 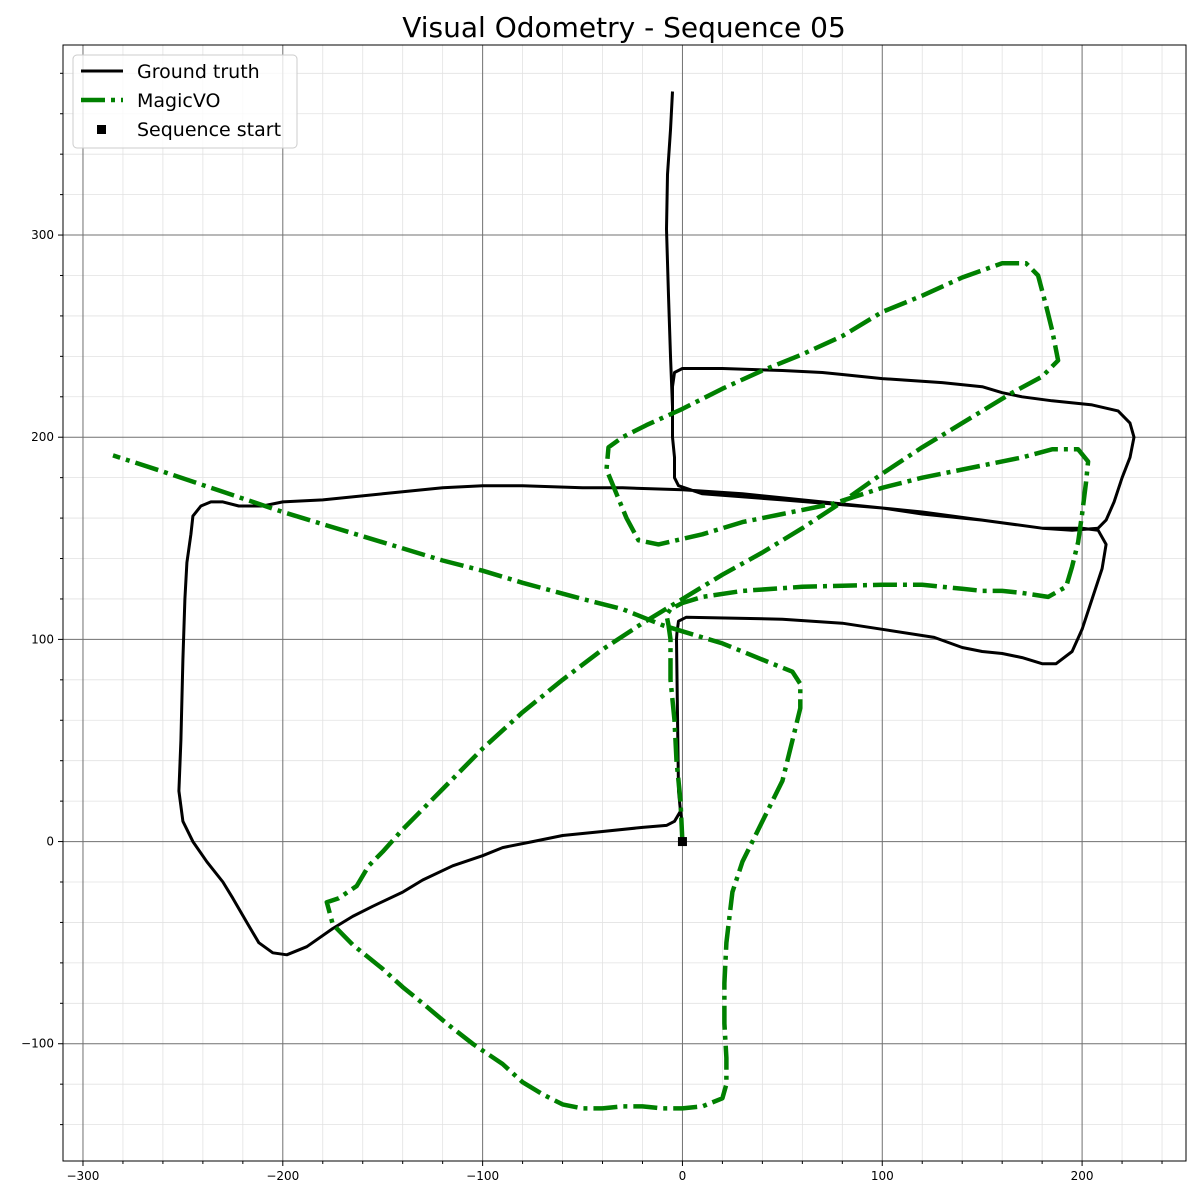 What do you see at coordinates (1082, 1176) in the screenshot?
I see `x-tick-label: 200` at bounding box center [1082, 1176].